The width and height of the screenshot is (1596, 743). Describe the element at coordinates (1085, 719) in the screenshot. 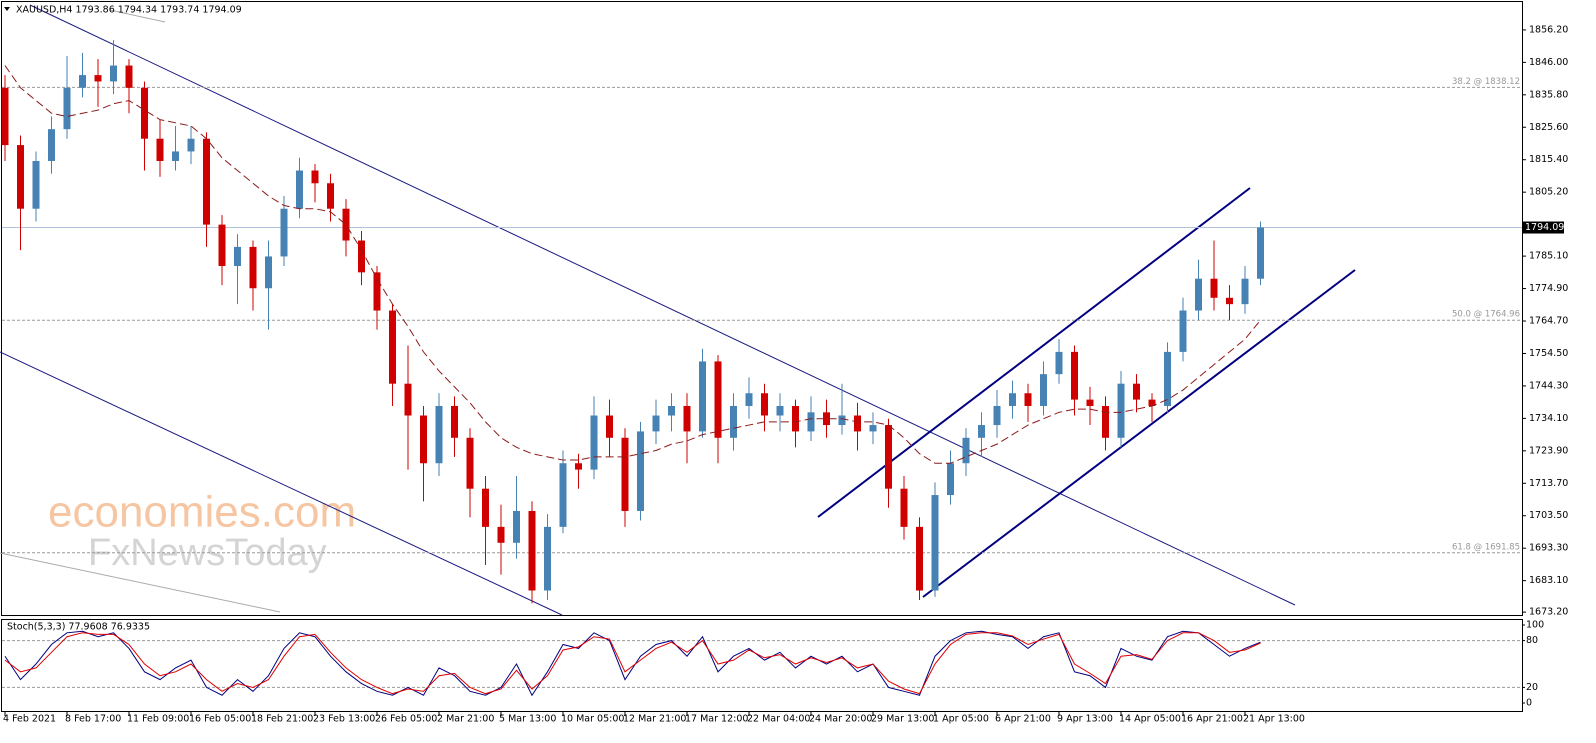

I see `x-tick-label: 9 Apr 13:00` at that location.